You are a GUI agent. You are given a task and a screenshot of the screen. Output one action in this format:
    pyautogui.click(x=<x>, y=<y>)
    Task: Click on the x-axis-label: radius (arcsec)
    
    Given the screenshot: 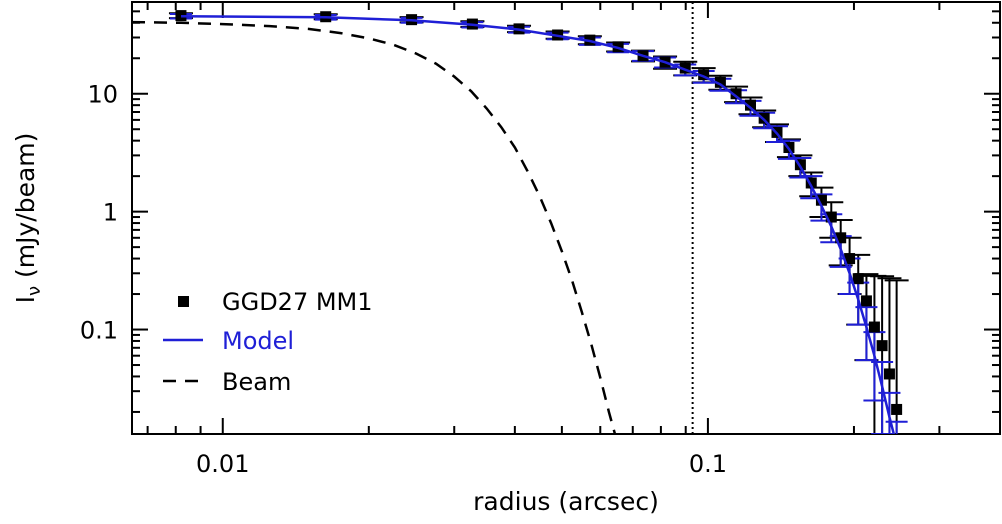 What is the action you would take?
    pyautogui.click(x=566, y=501)
    